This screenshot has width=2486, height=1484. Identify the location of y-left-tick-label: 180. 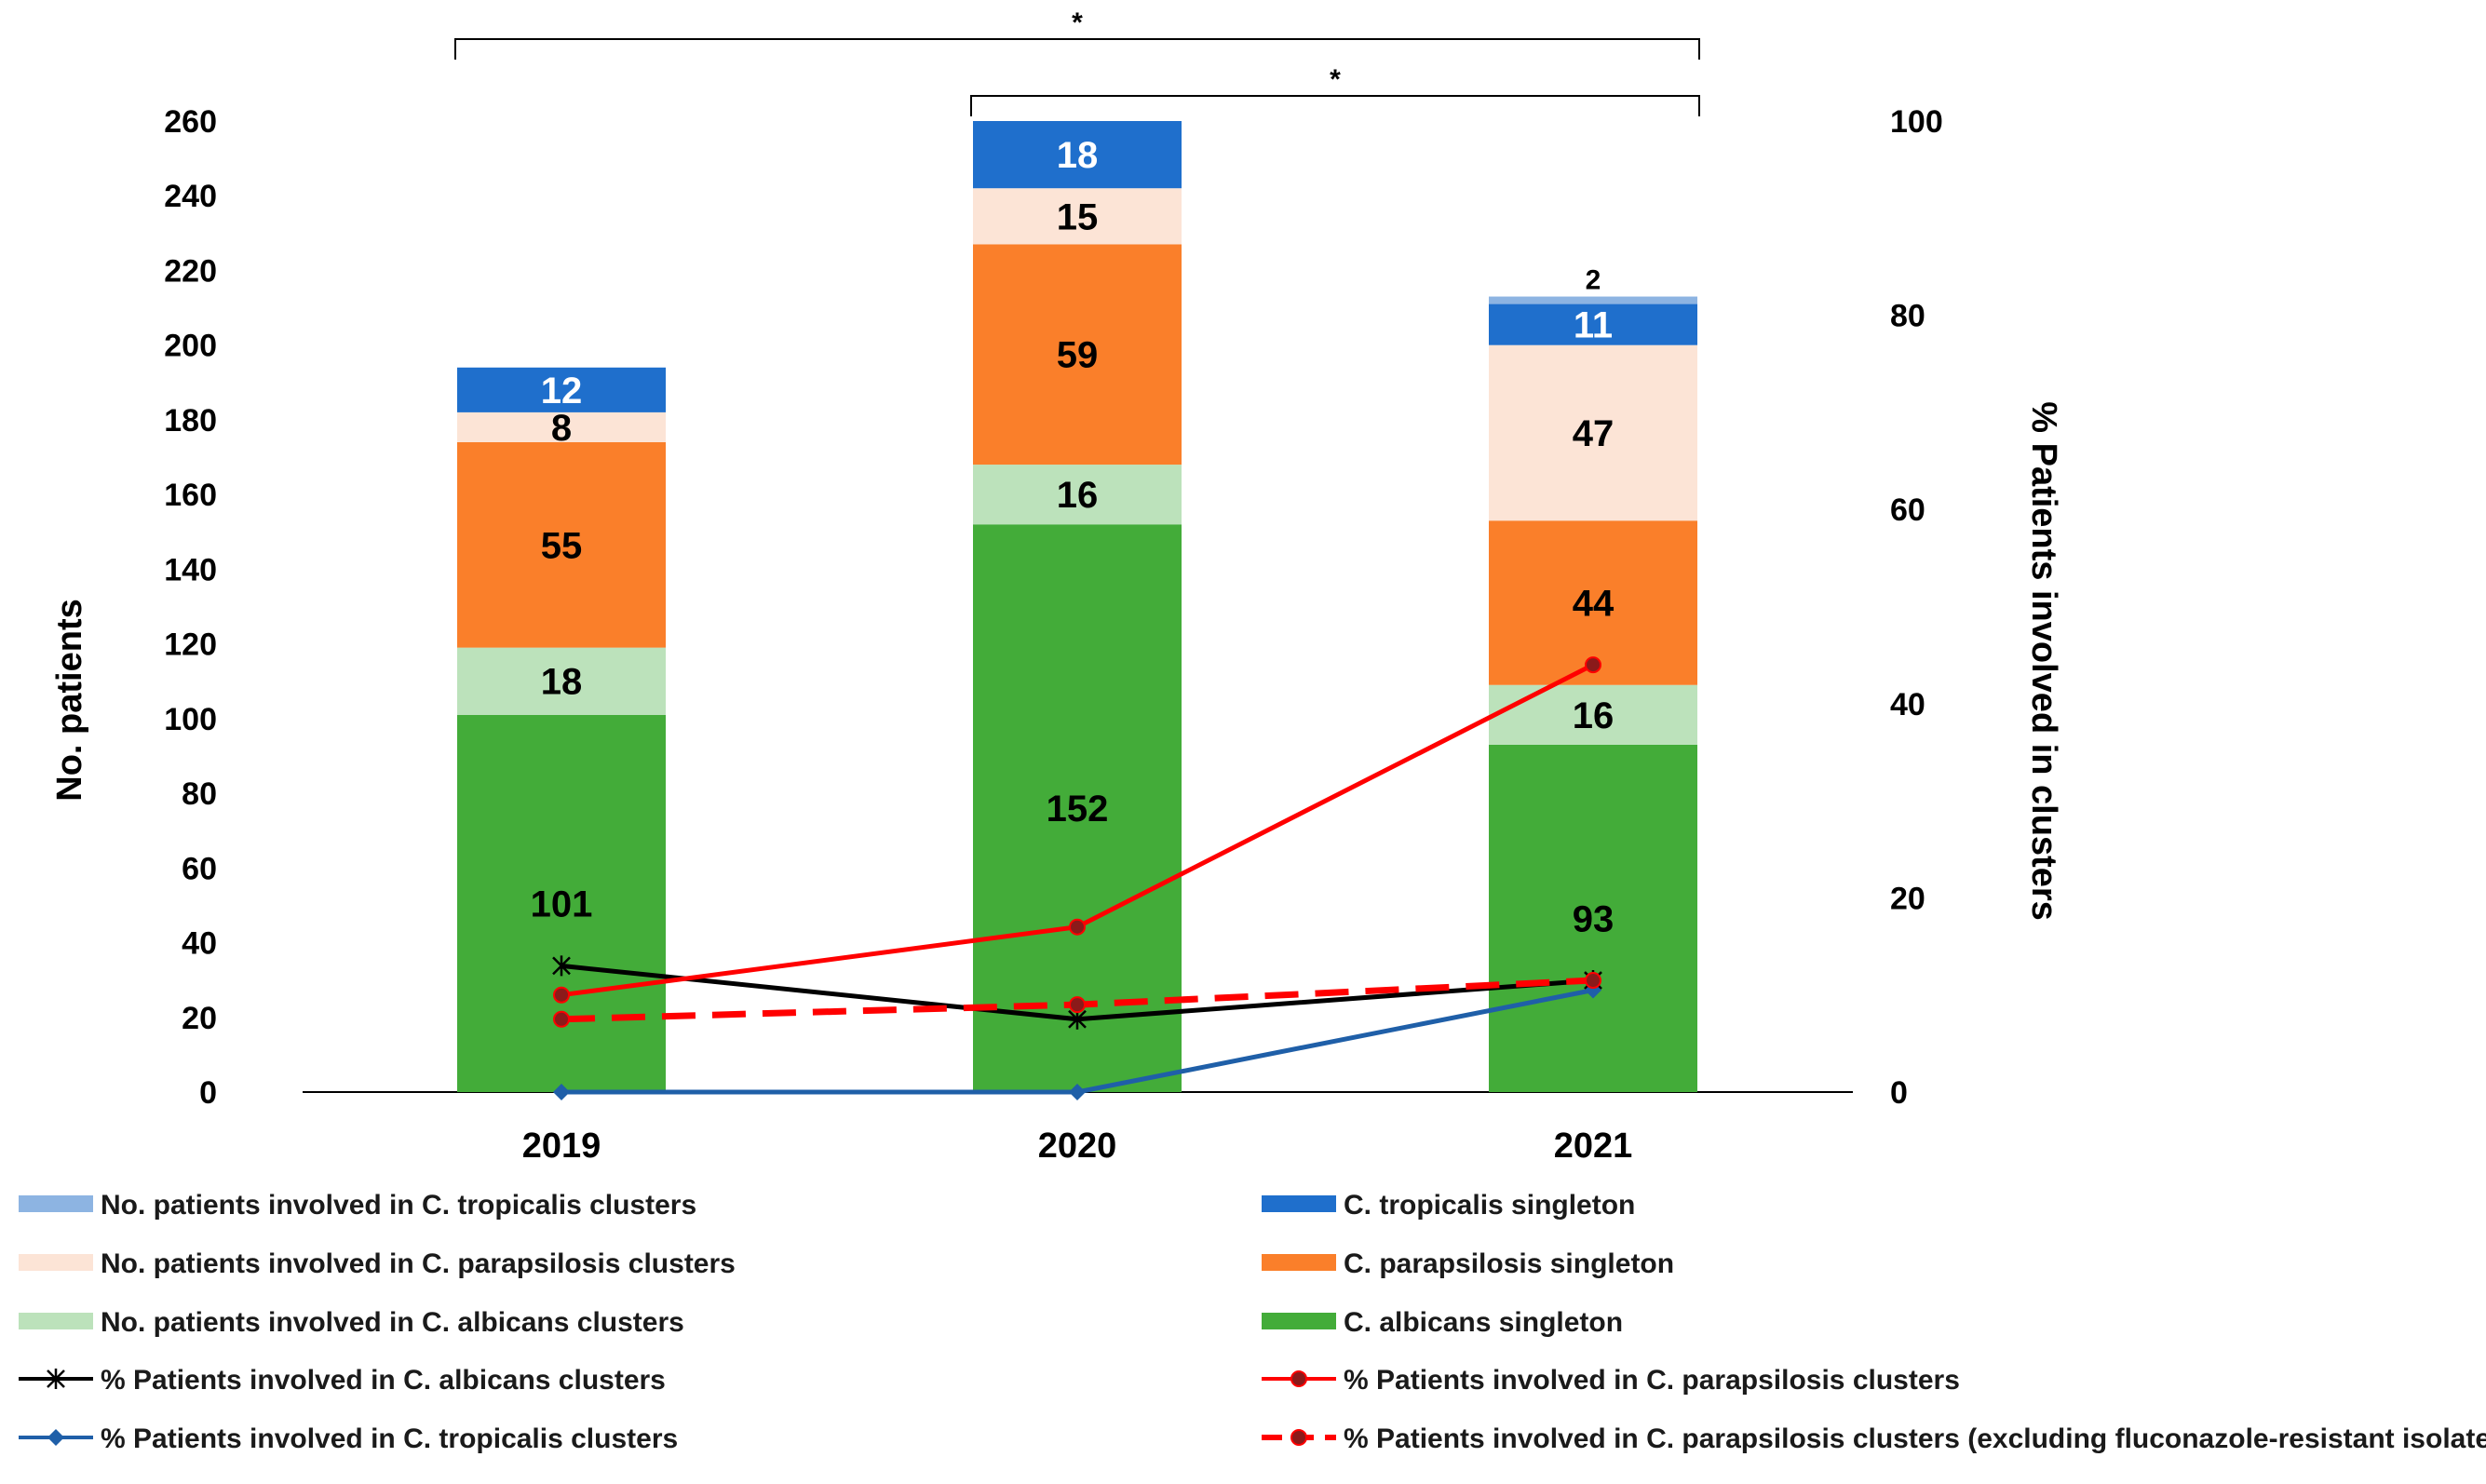
(190, 420).